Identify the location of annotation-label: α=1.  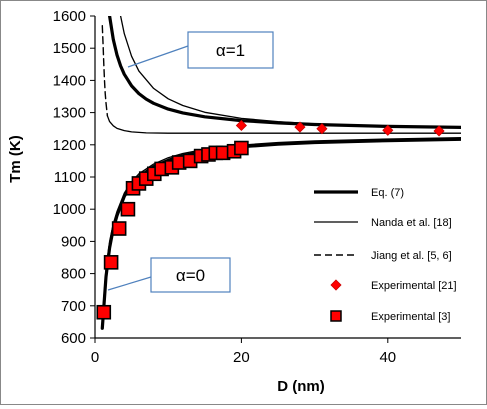
(230, 50).